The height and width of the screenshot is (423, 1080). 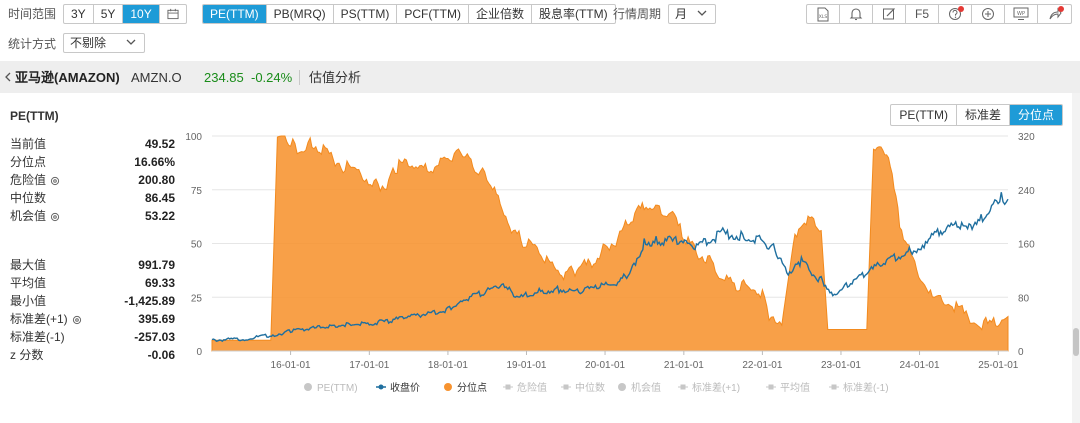 I want to click on metric-tab-pb-mrq: PB(MRQ), so click(x=300, y=14).